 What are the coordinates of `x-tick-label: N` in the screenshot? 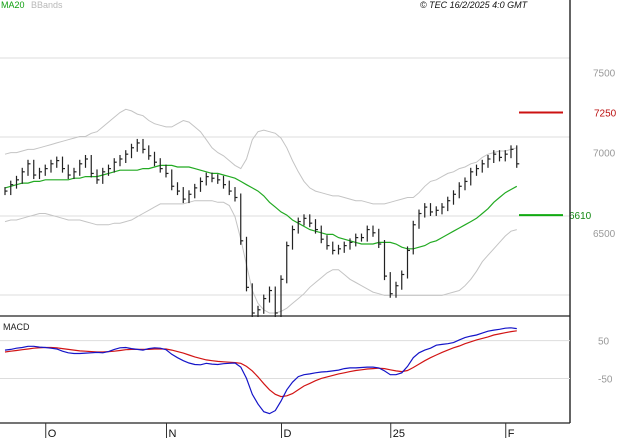 It's located at (173, 434).